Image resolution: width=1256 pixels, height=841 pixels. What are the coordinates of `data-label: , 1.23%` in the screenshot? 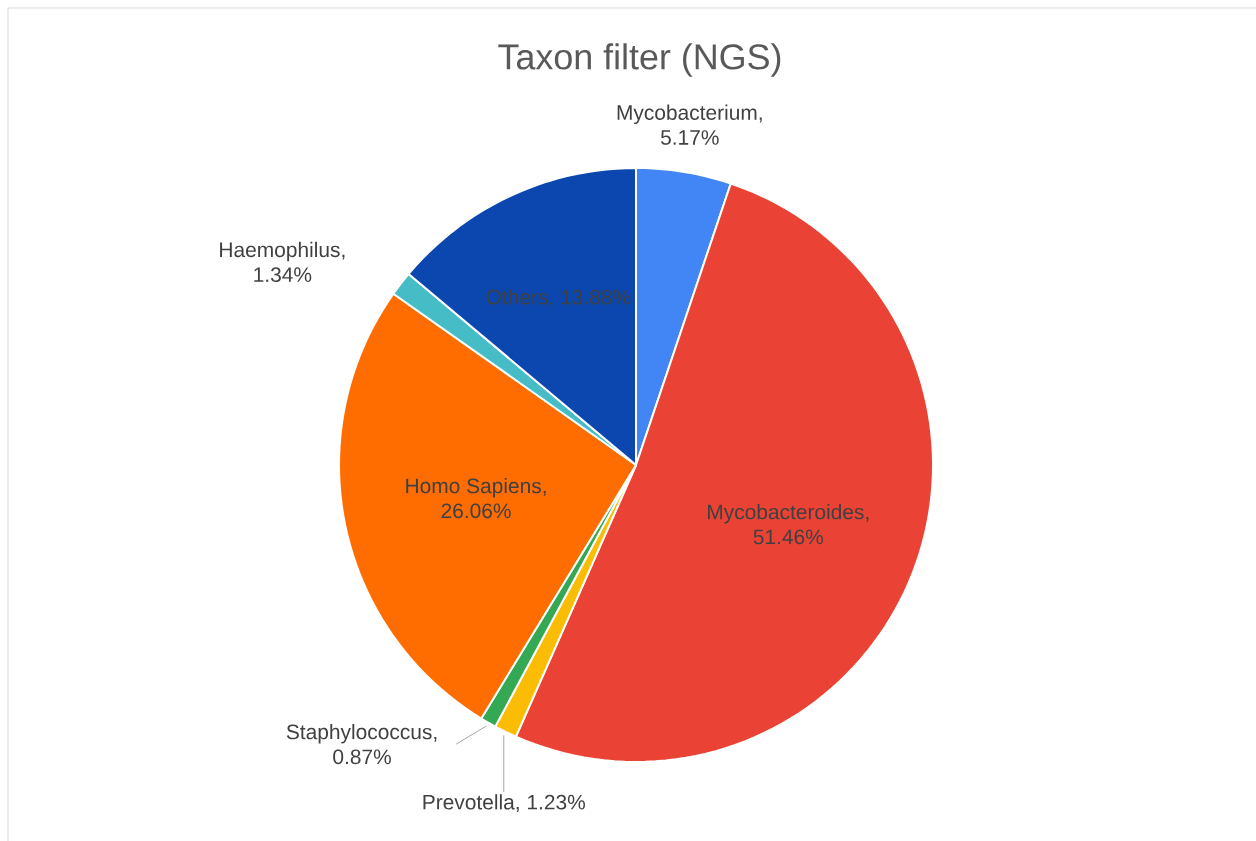 It's located at (550, 803).